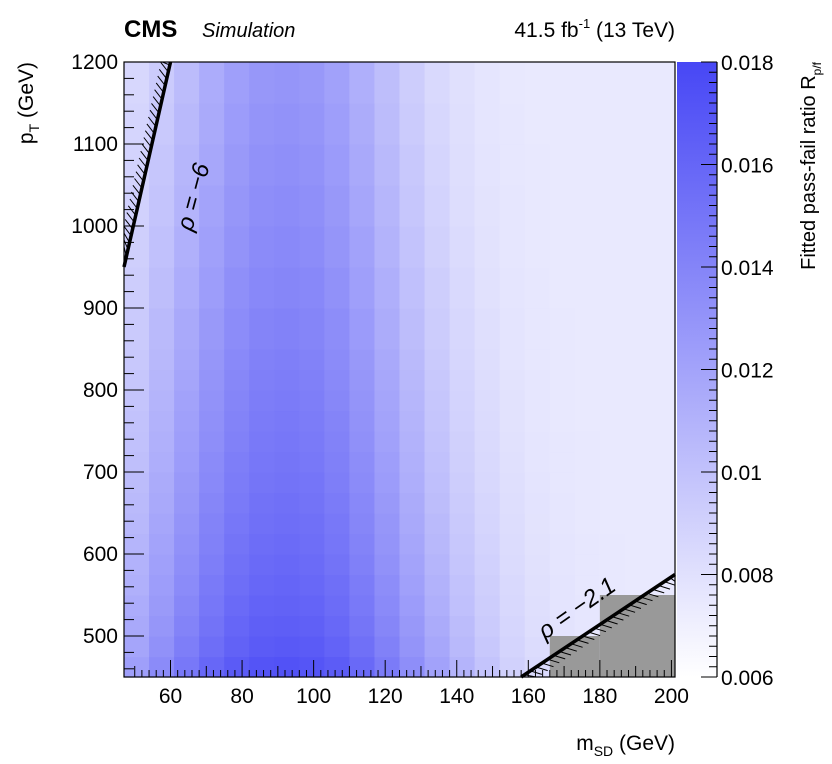 Image resolution: width=832 pixels, height=764 pixels. Describe the element at coordinates (817, 68) in the screenshot. I see `z-axis-title-sub: p/f` at that location.